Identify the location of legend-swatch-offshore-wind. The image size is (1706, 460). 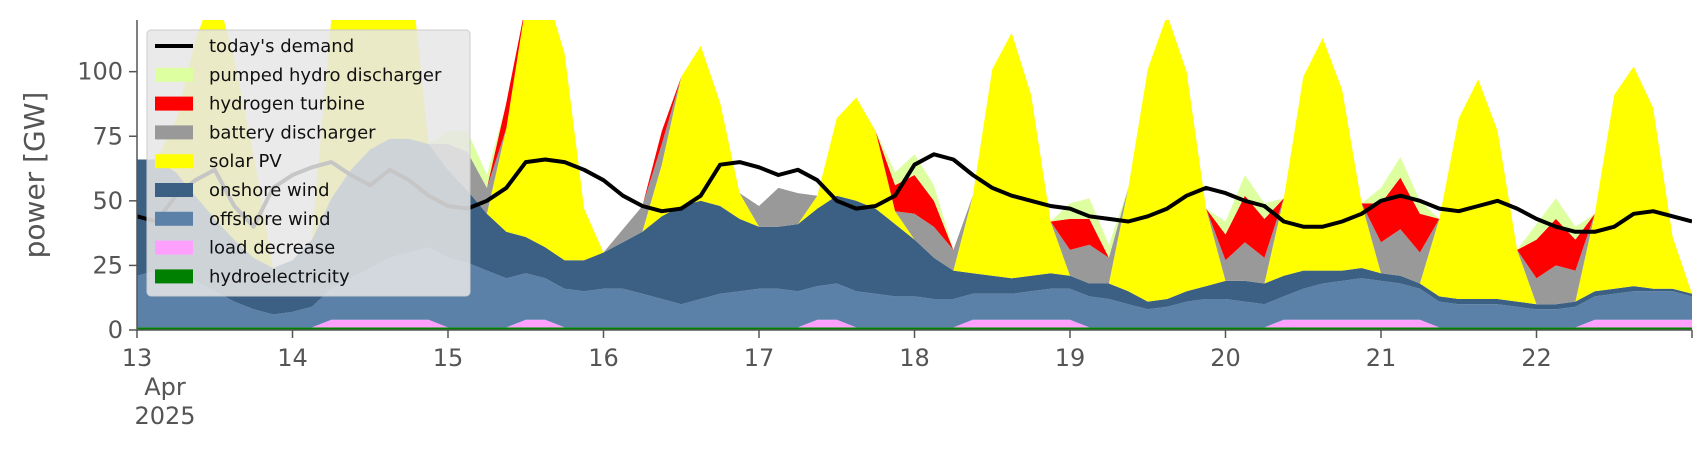
(174, 218).